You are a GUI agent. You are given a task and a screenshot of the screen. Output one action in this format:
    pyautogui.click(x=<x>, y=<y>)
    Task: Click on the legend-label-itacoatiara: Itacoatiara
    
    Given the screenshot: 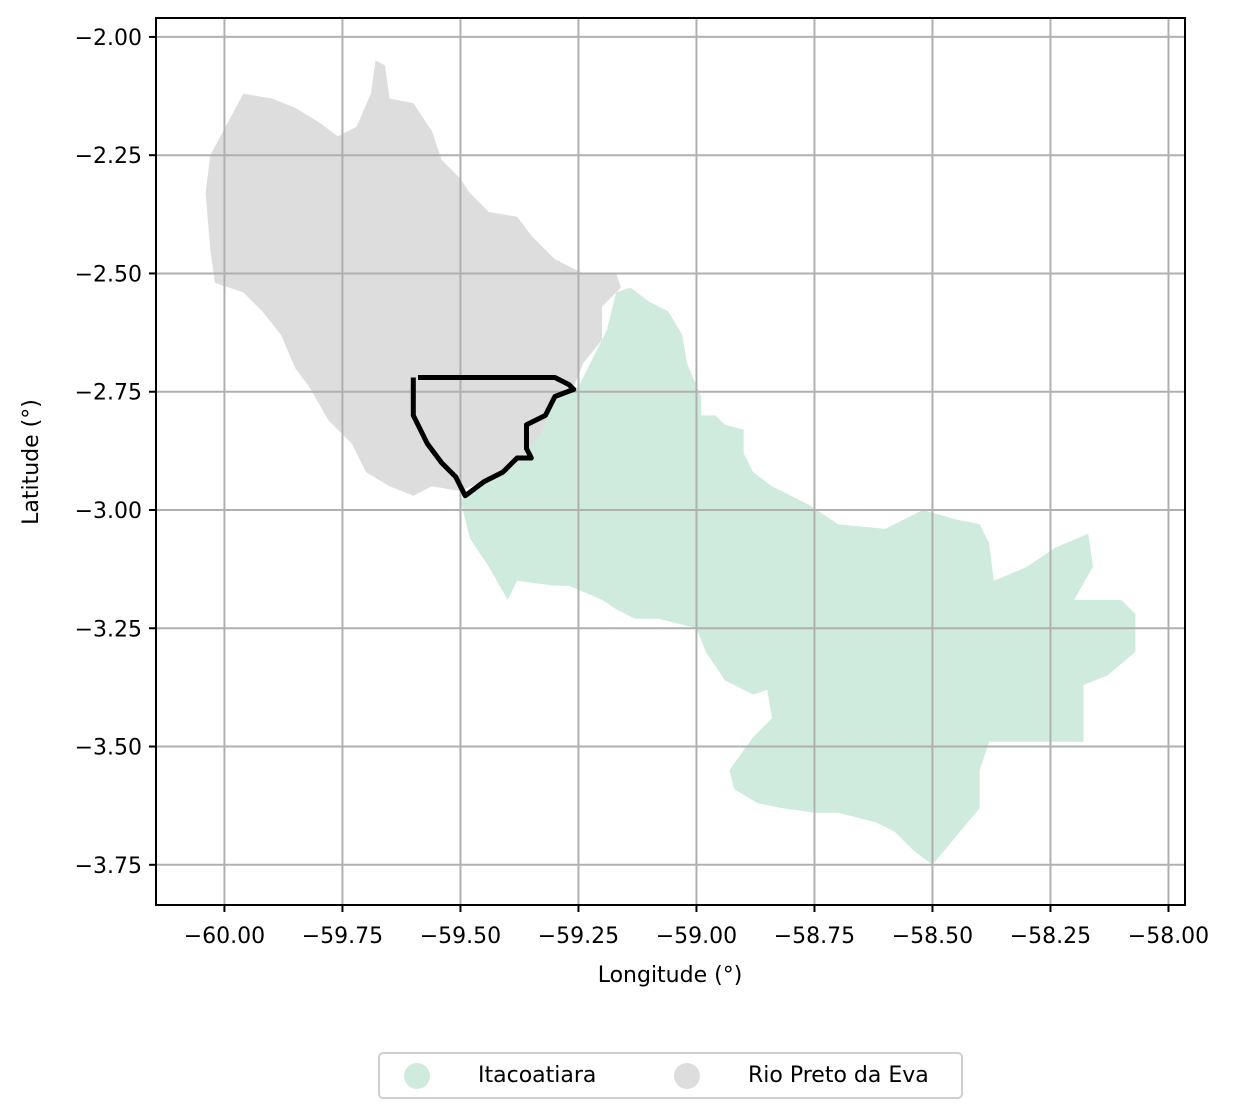 What is the action you would take?
    pyautogui.click(x=537, y=1075)
    